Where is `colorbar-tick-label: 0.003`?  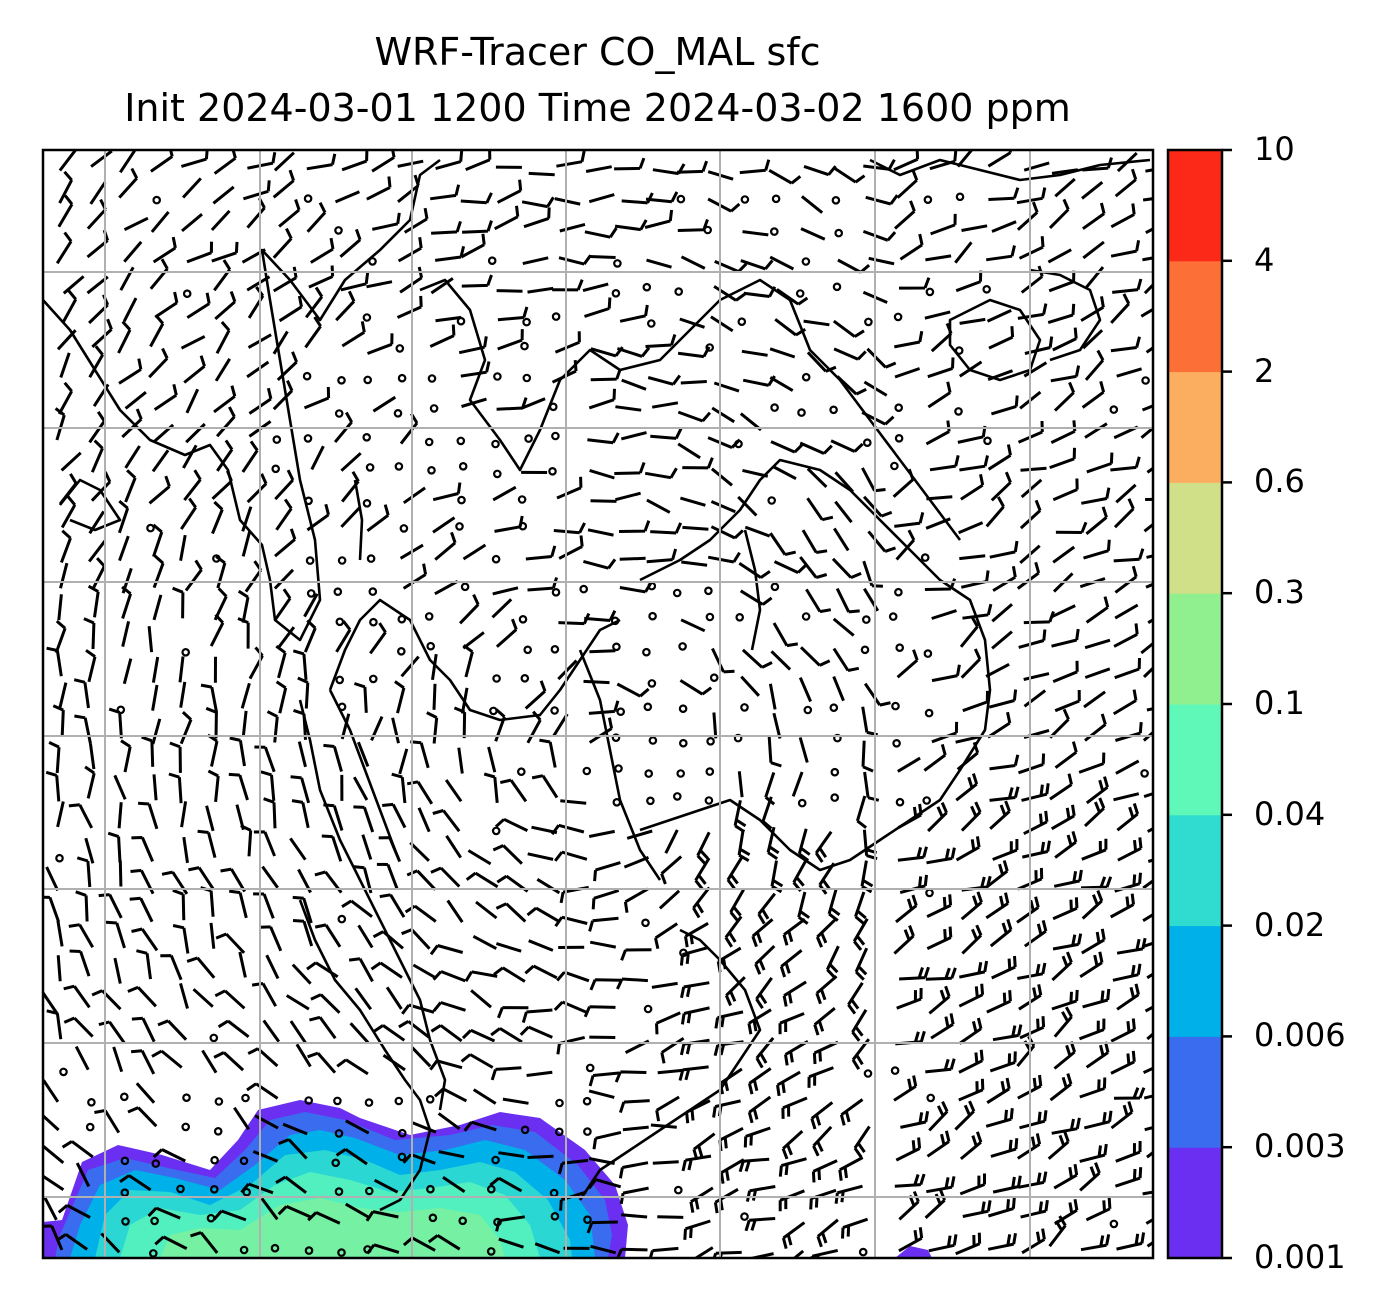 colorbar-tick-label: 0.003 is located at coordinates (1300, 1146).